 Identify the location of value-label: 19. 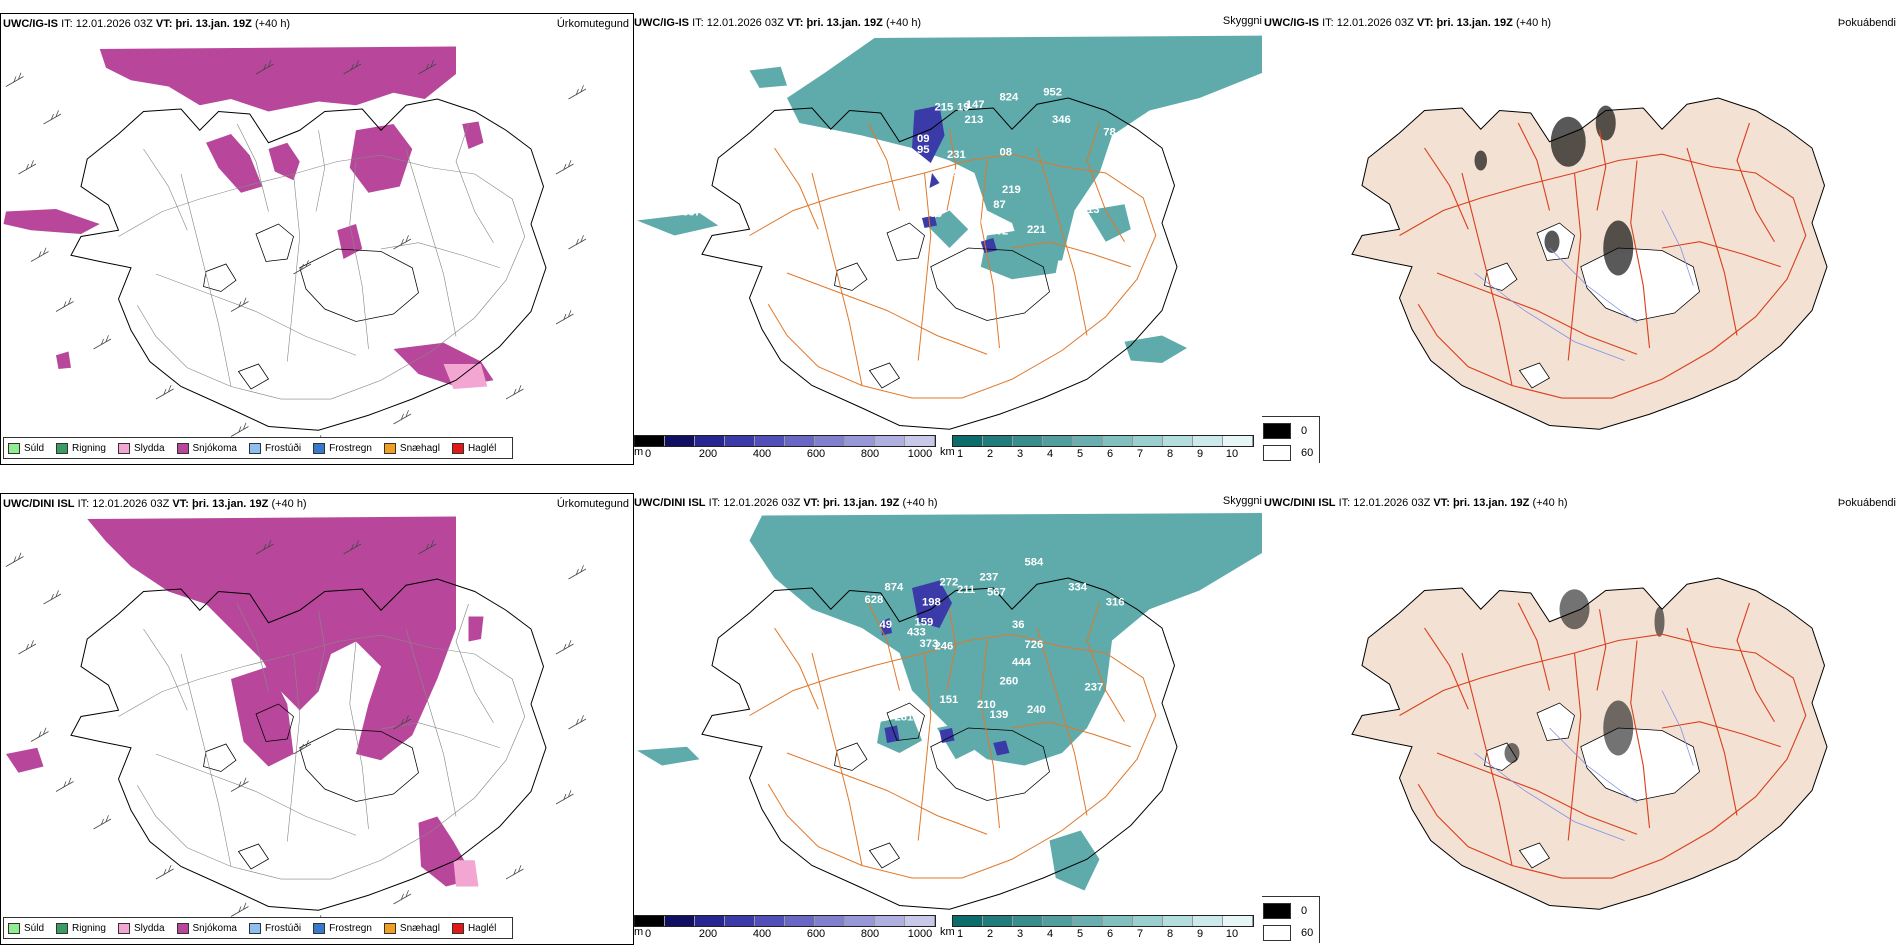
(963, 108).